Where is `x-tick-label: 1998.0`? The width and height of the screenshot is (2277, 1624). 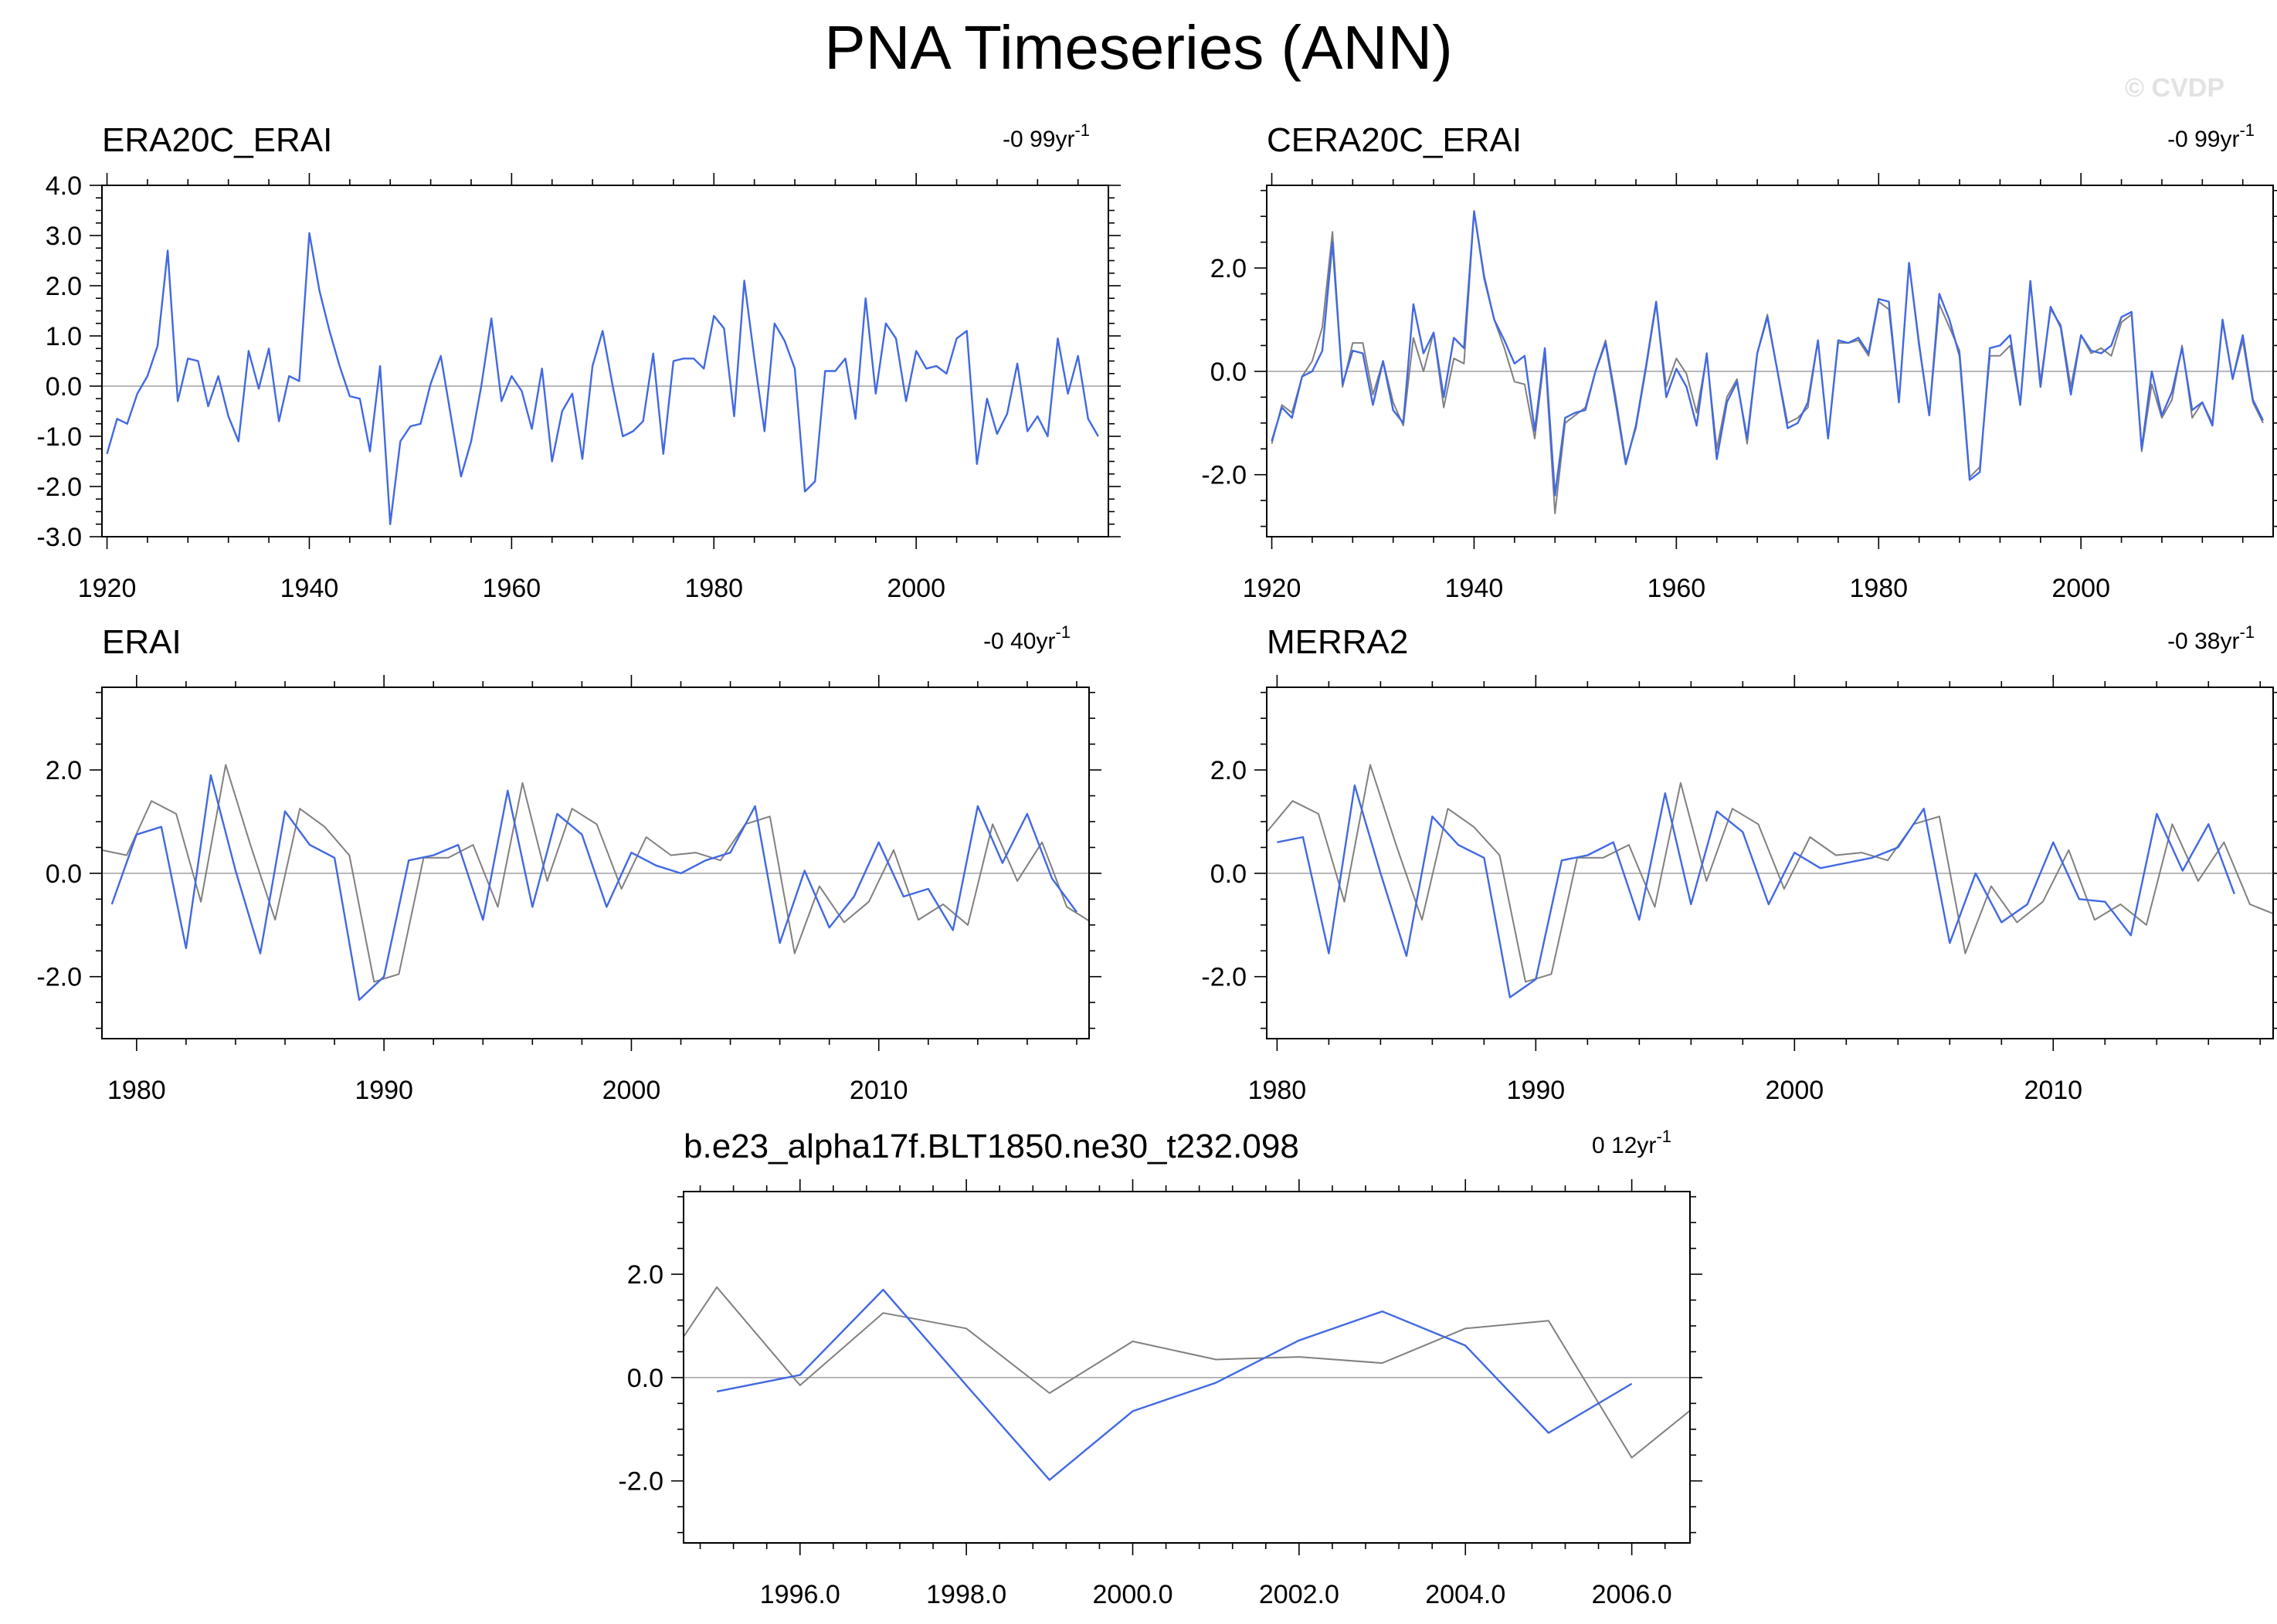
x-tick-label: 1998.0 is located at coordinates (966, 1594).